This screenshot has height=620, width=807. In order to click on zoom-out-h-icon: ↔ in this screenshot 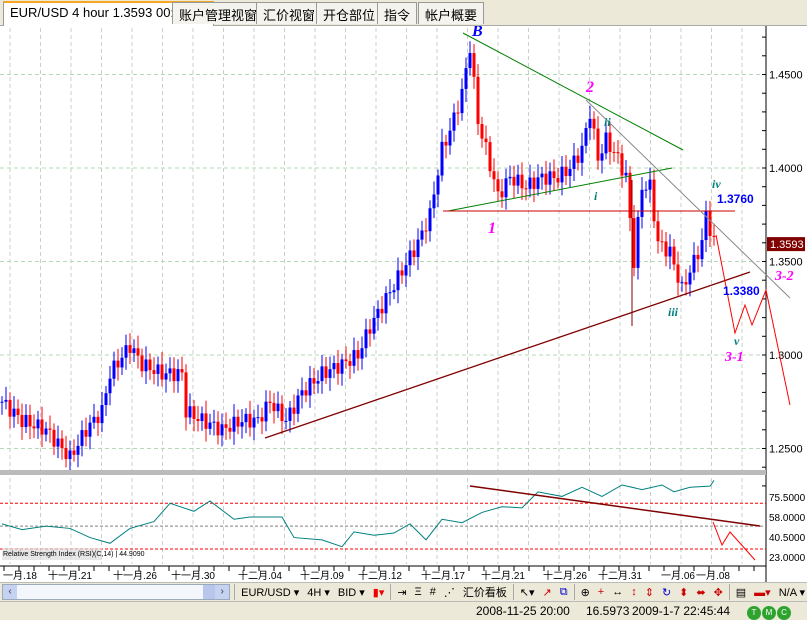, I will do `click(618, 592)`.